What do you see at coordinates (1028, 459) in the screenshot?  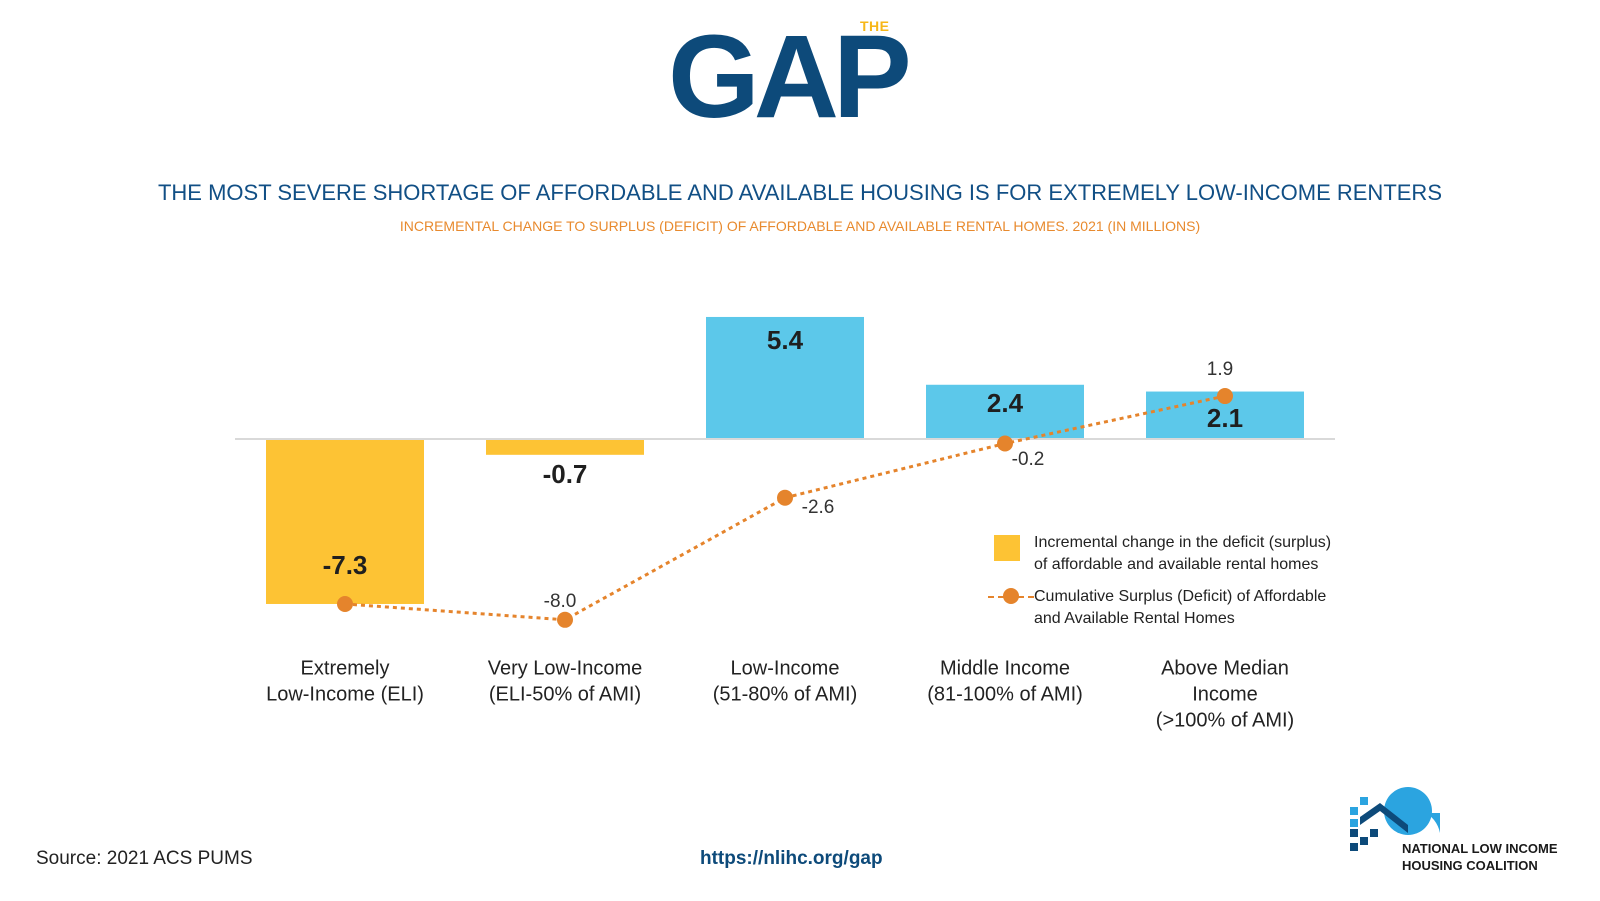 I see `cumulative-value-label-3: -0.2` at bounding box center [1028, 459].